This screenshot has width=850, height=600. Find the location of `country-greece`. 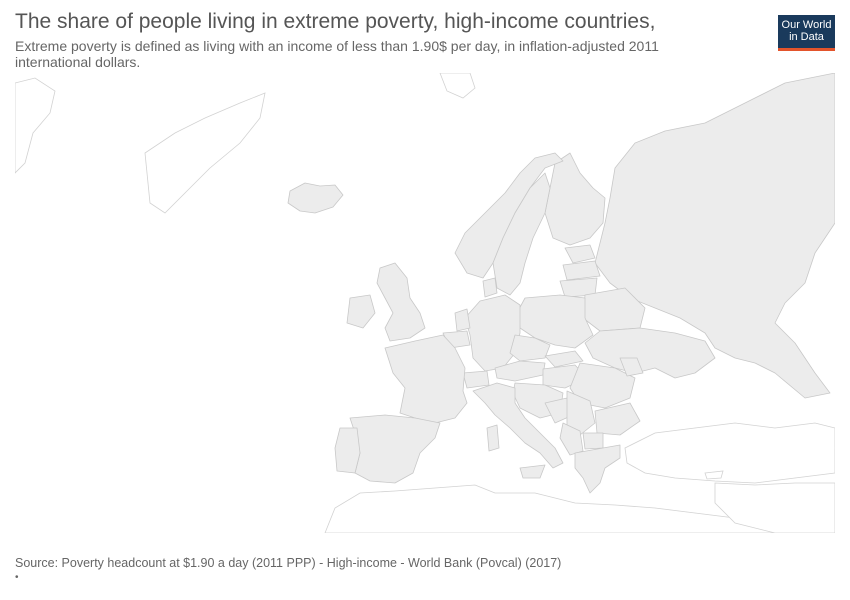

country-greece is located at coordinates (597, 469).